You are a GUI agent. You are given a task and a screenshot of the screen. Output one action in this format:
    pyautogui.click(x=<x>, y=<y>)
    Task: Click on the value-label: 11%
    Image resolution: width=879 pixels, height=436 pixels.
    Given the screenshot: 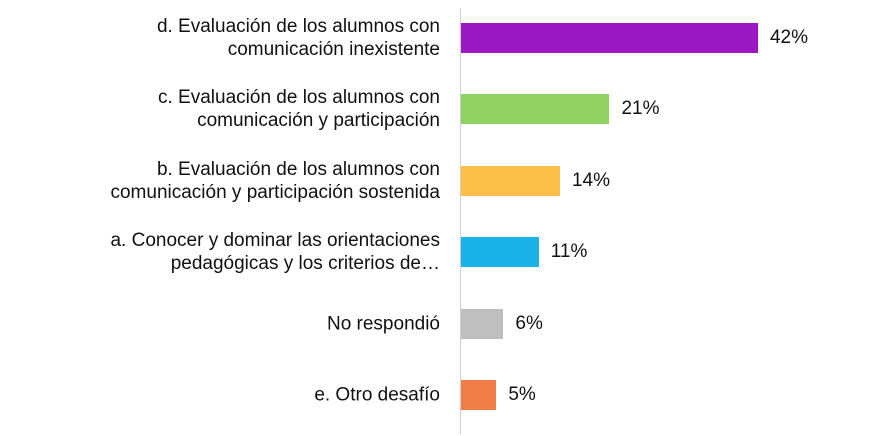 What is the action you would take?
    pyautogui.click(x=569, y=252)
    